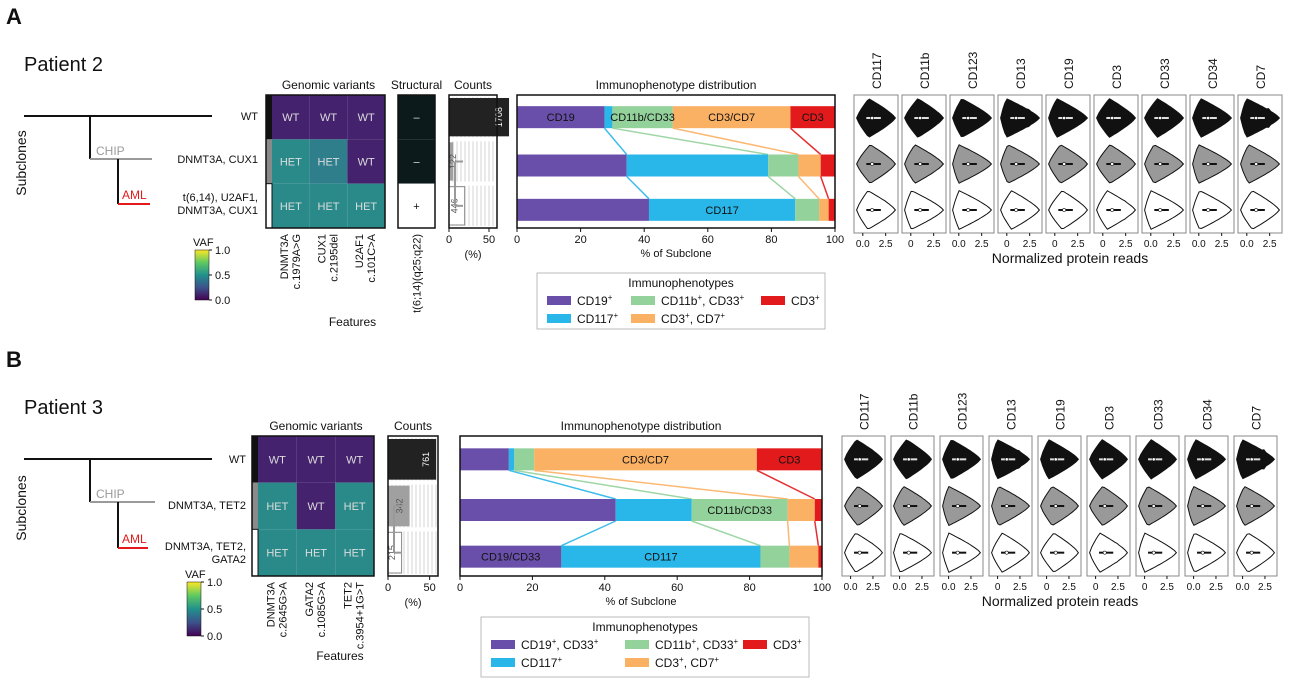 The image size is (1291, 682). I want to click on marker-label: CD3, so click(1117, 77).